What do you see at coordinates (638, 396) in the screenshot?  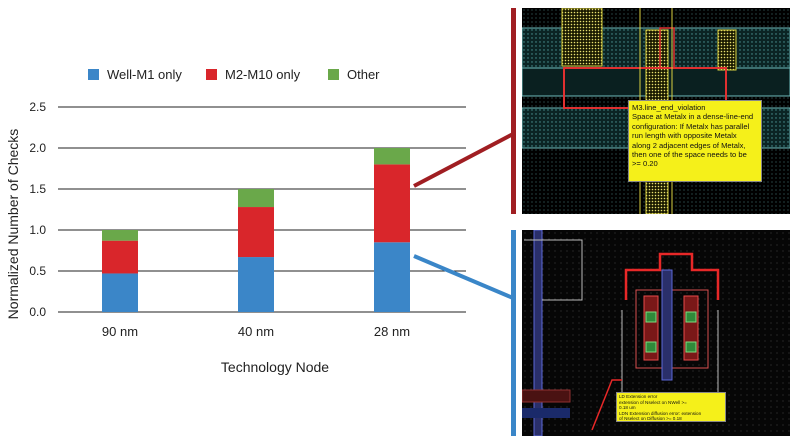 I see `callout-line: LD Extension error` at bounding box center [638, 396].